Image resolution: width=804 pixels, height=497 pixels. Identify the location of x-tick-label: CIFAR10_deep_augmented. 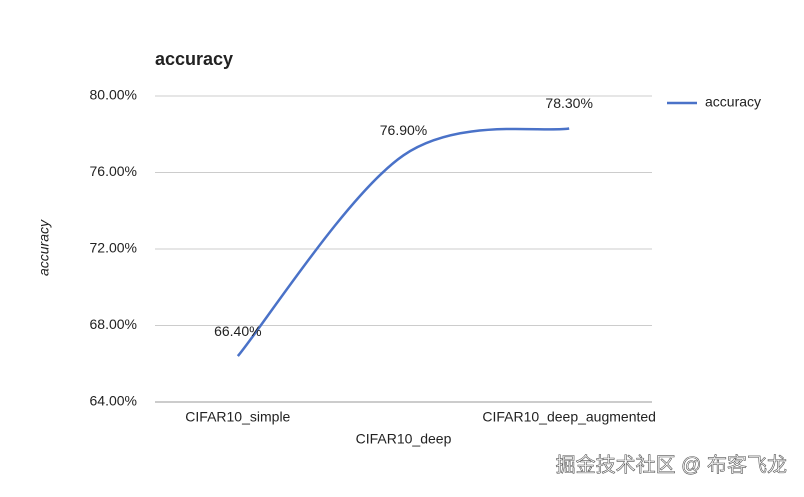
(569, 417).